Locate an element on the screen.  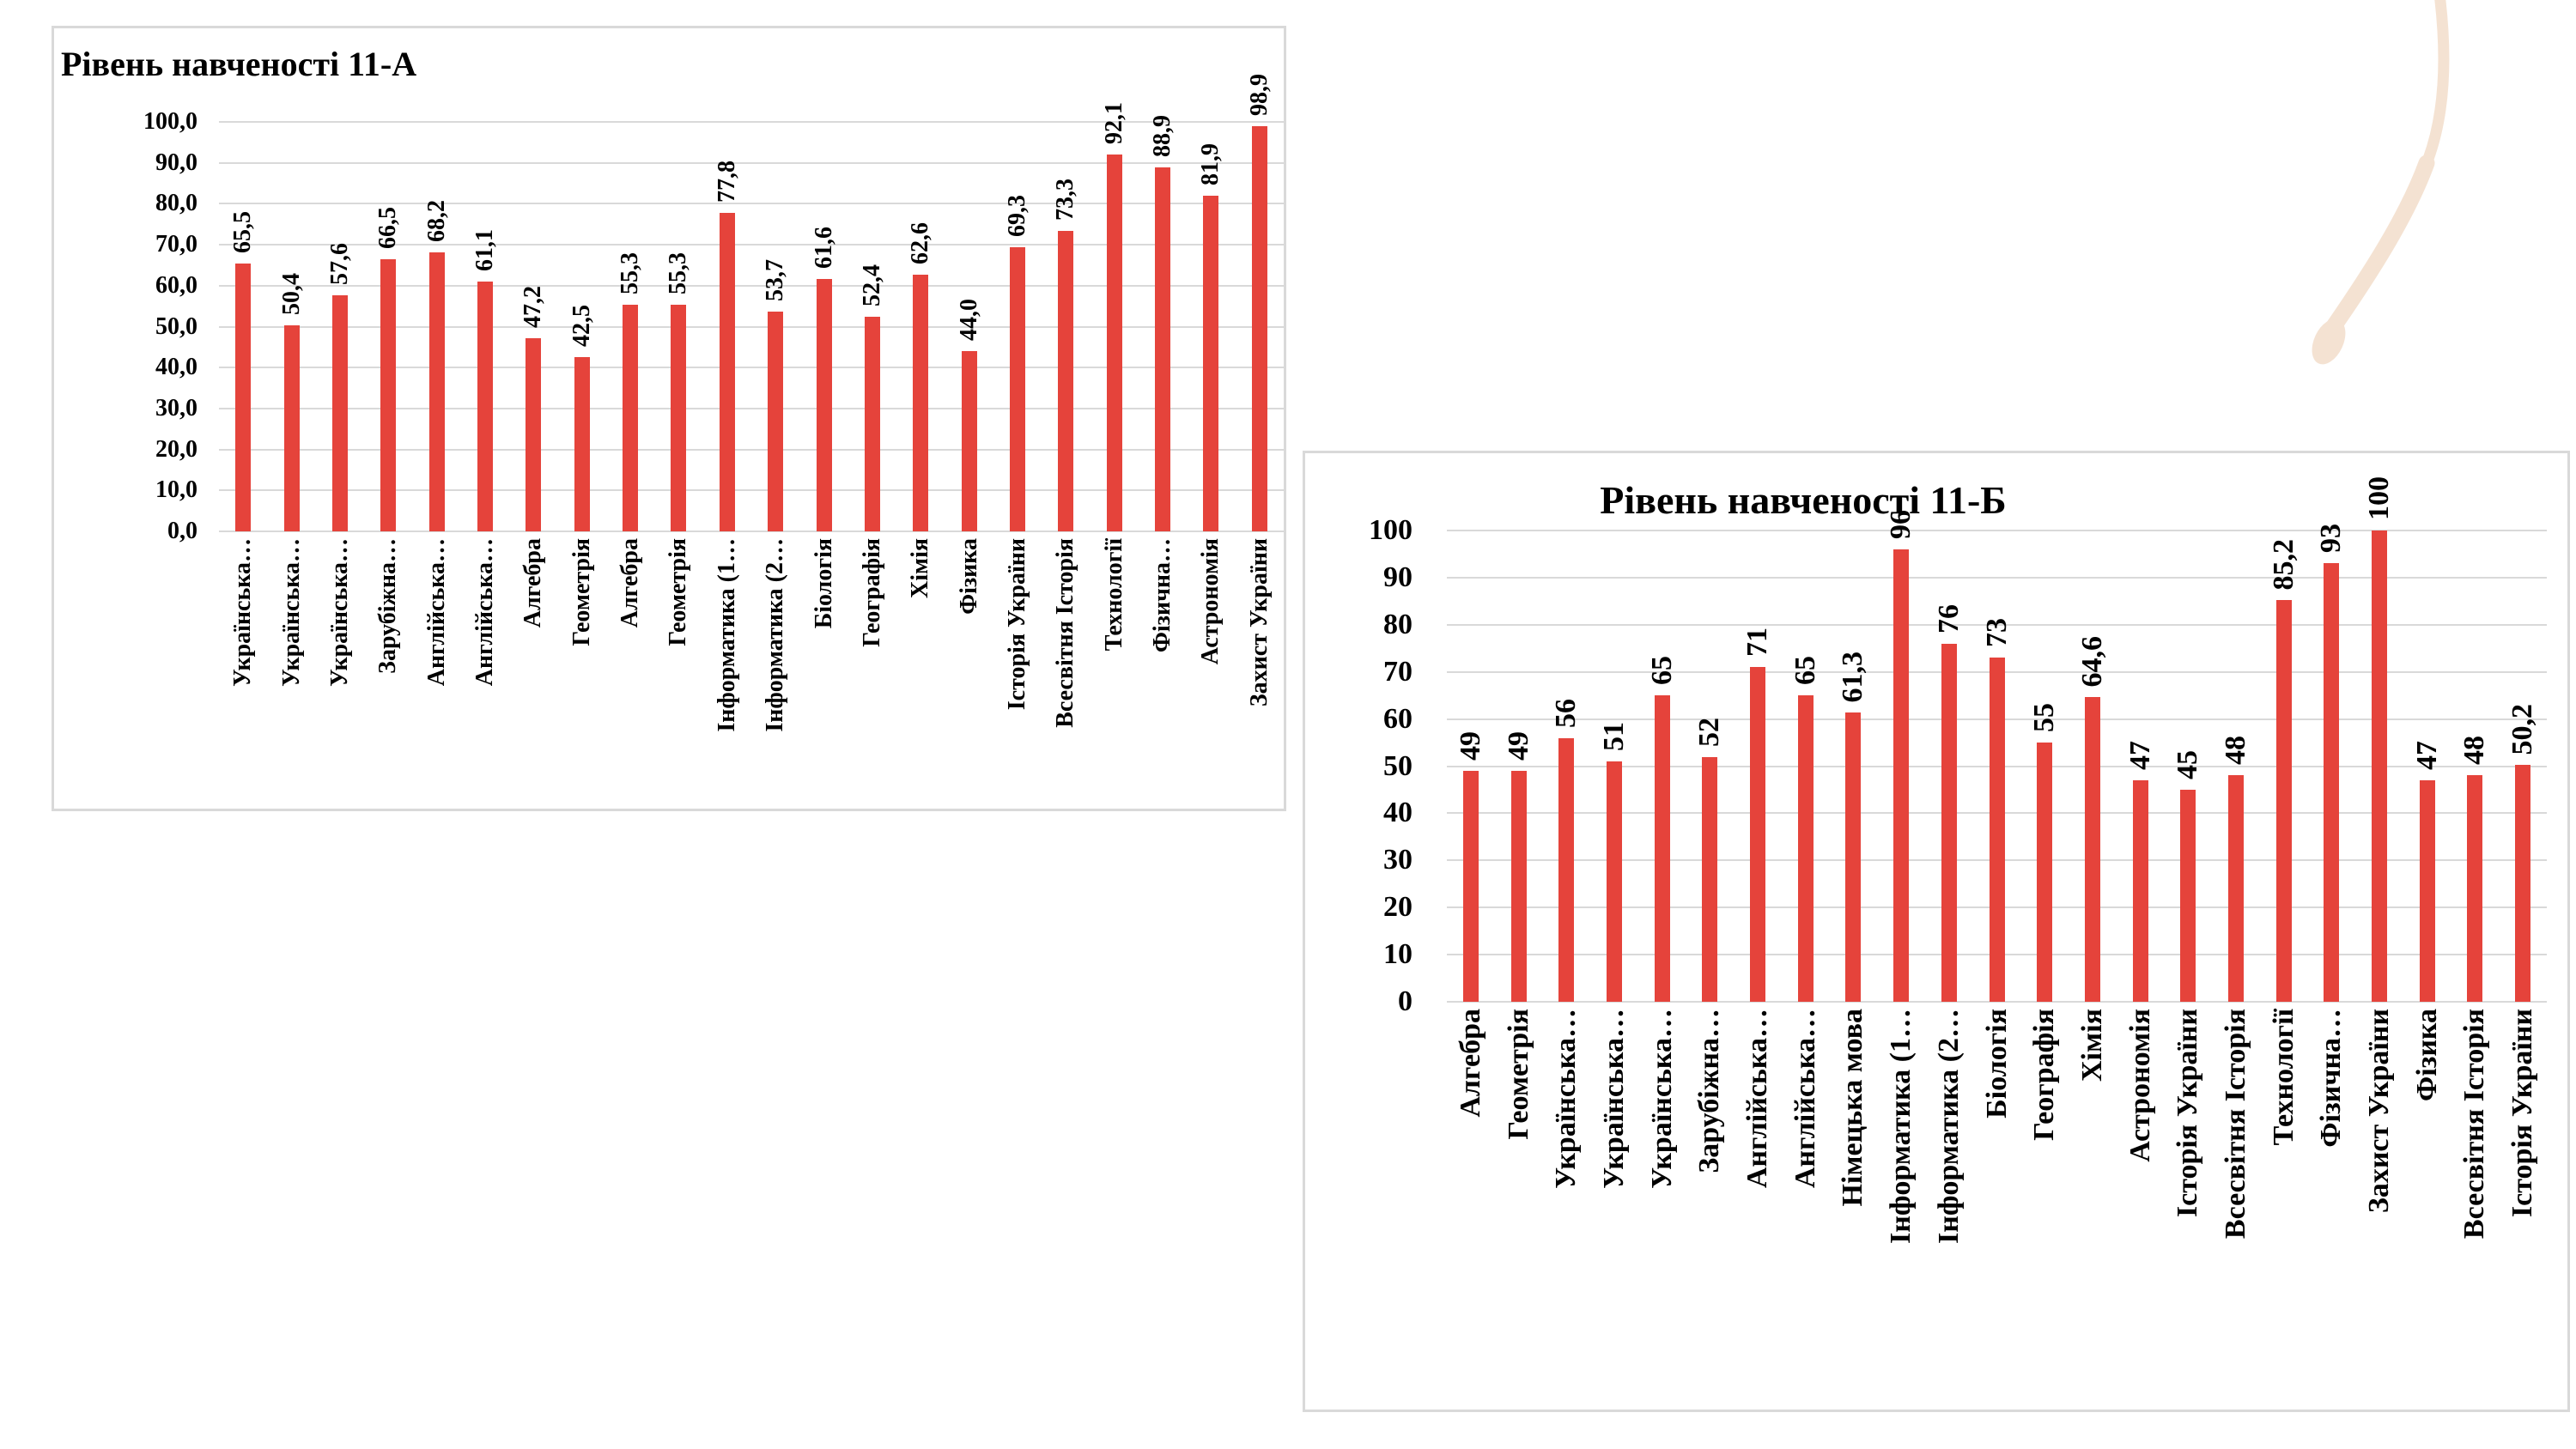
bar-value-label: 65 is located at coordinates (1661, 671).